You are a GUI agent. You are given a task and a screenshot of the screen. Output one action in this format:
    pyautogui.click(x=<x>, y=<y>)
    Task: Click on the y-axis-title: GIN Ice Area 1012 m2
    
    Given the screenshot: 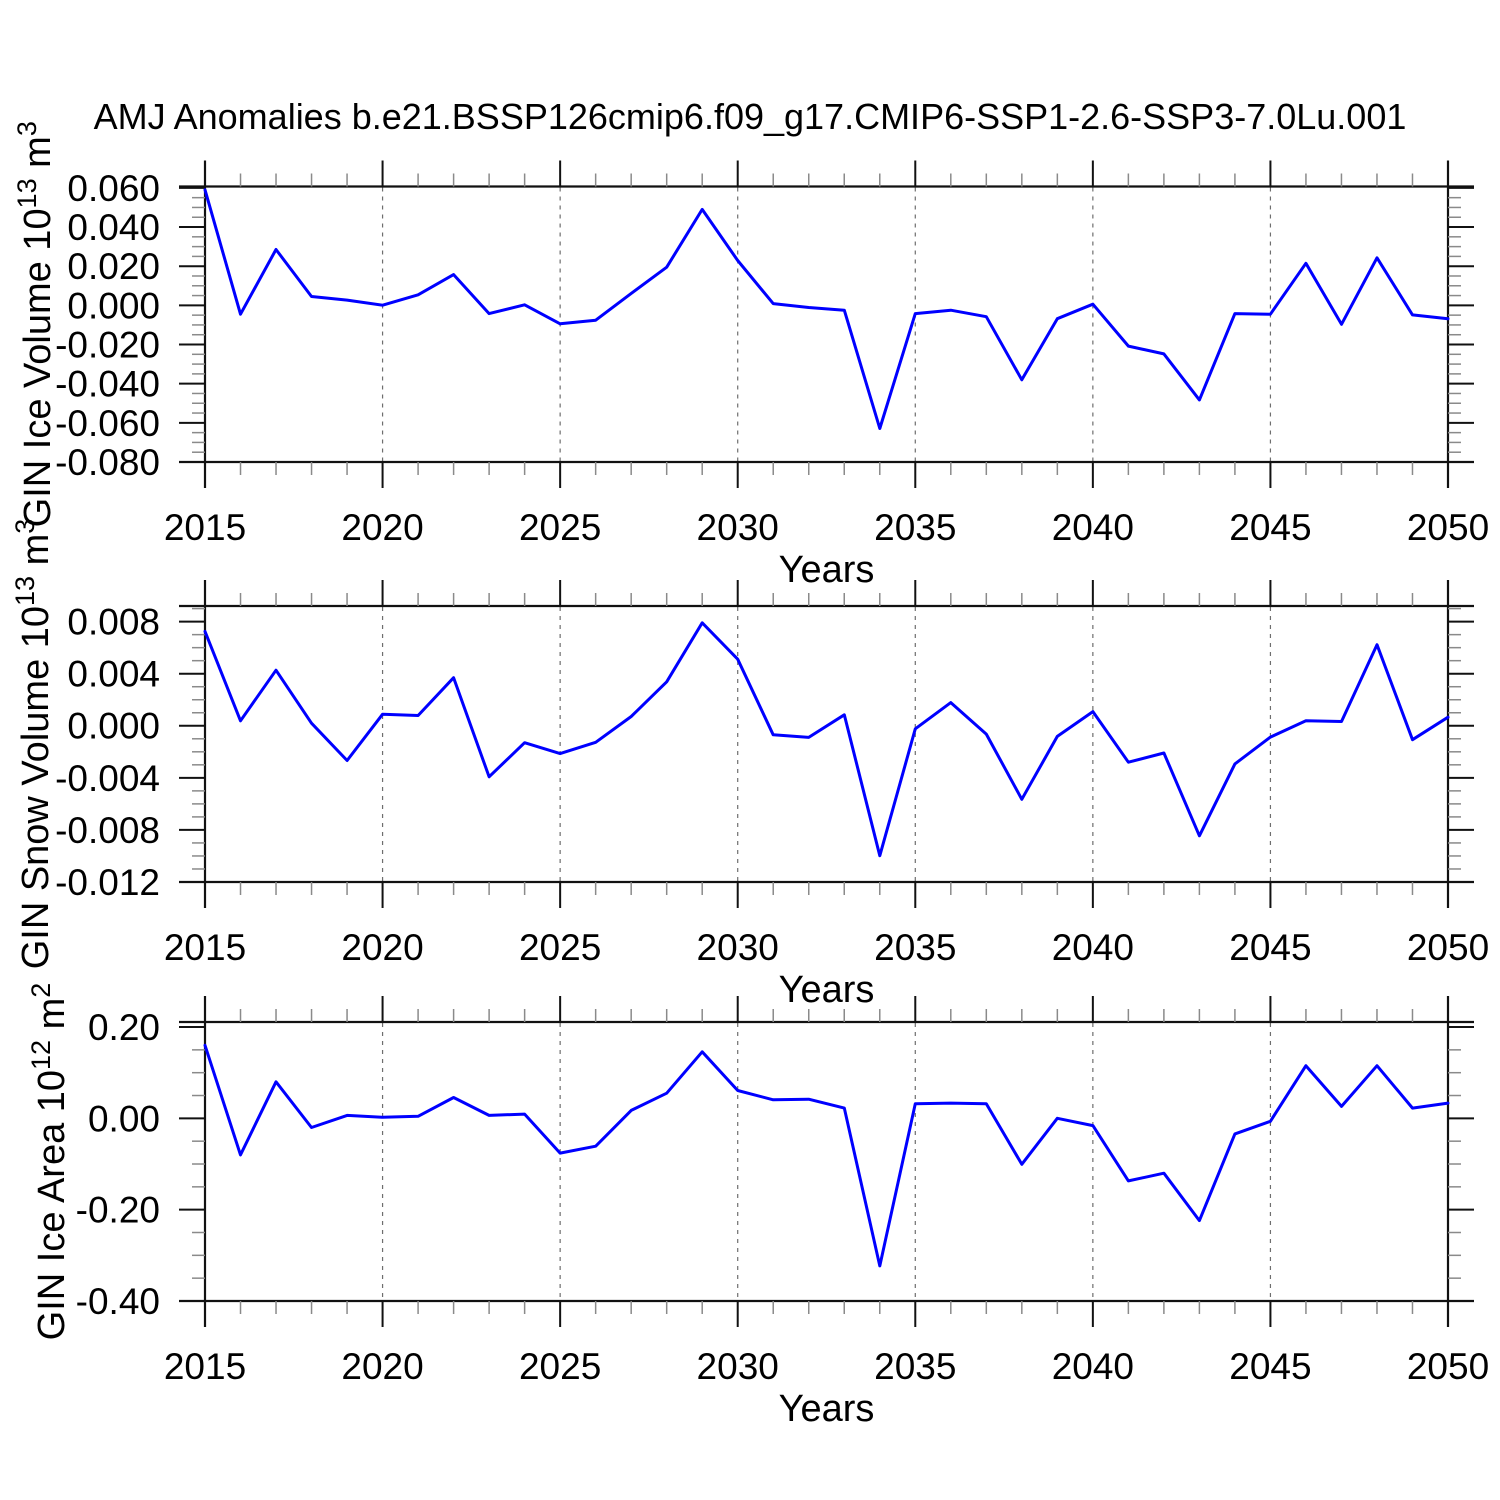 What is the action you would take?
    pyautogui.click(x=49, y=1162)
    